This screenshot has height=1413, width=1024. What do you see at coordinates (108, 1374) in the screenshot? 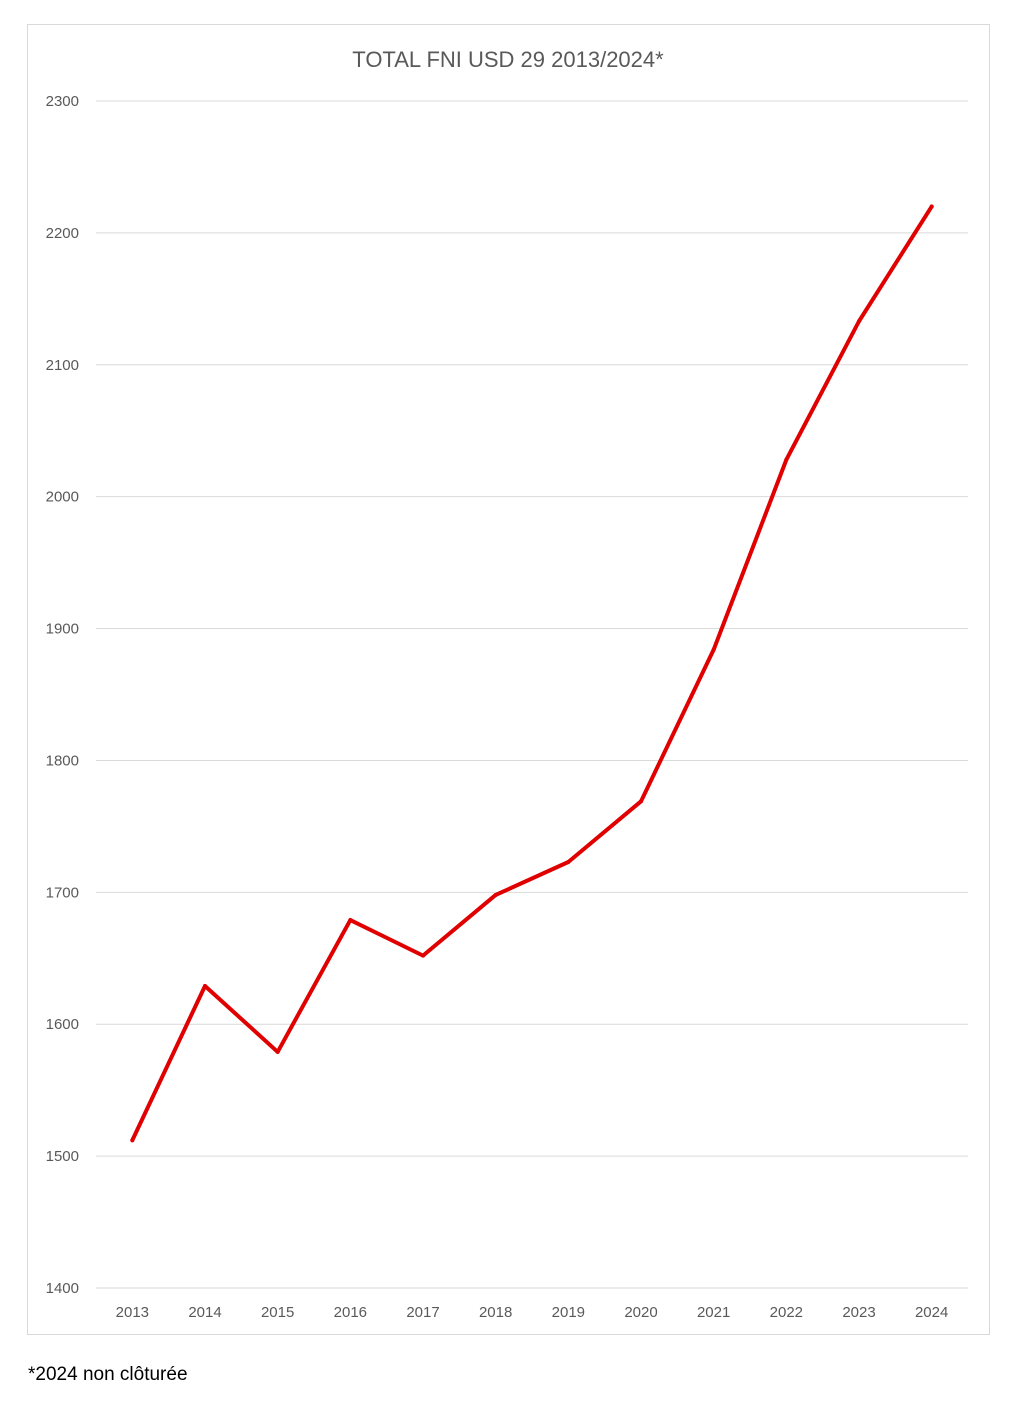
I see `footnote: *2024 non clôturée` at bounding box center [108, 1374].